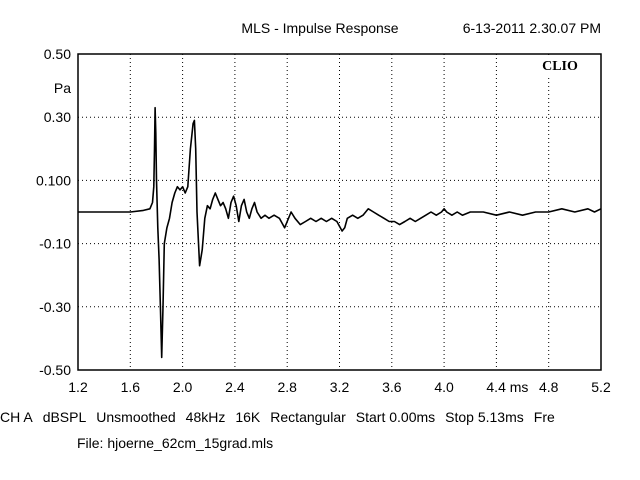 The width and height of the screenshot is (640, 480). What do you see at coordinates (55, 307) in the screenshot?
I see `y-tick-label: -0.30` at bounding box center [55, 307].